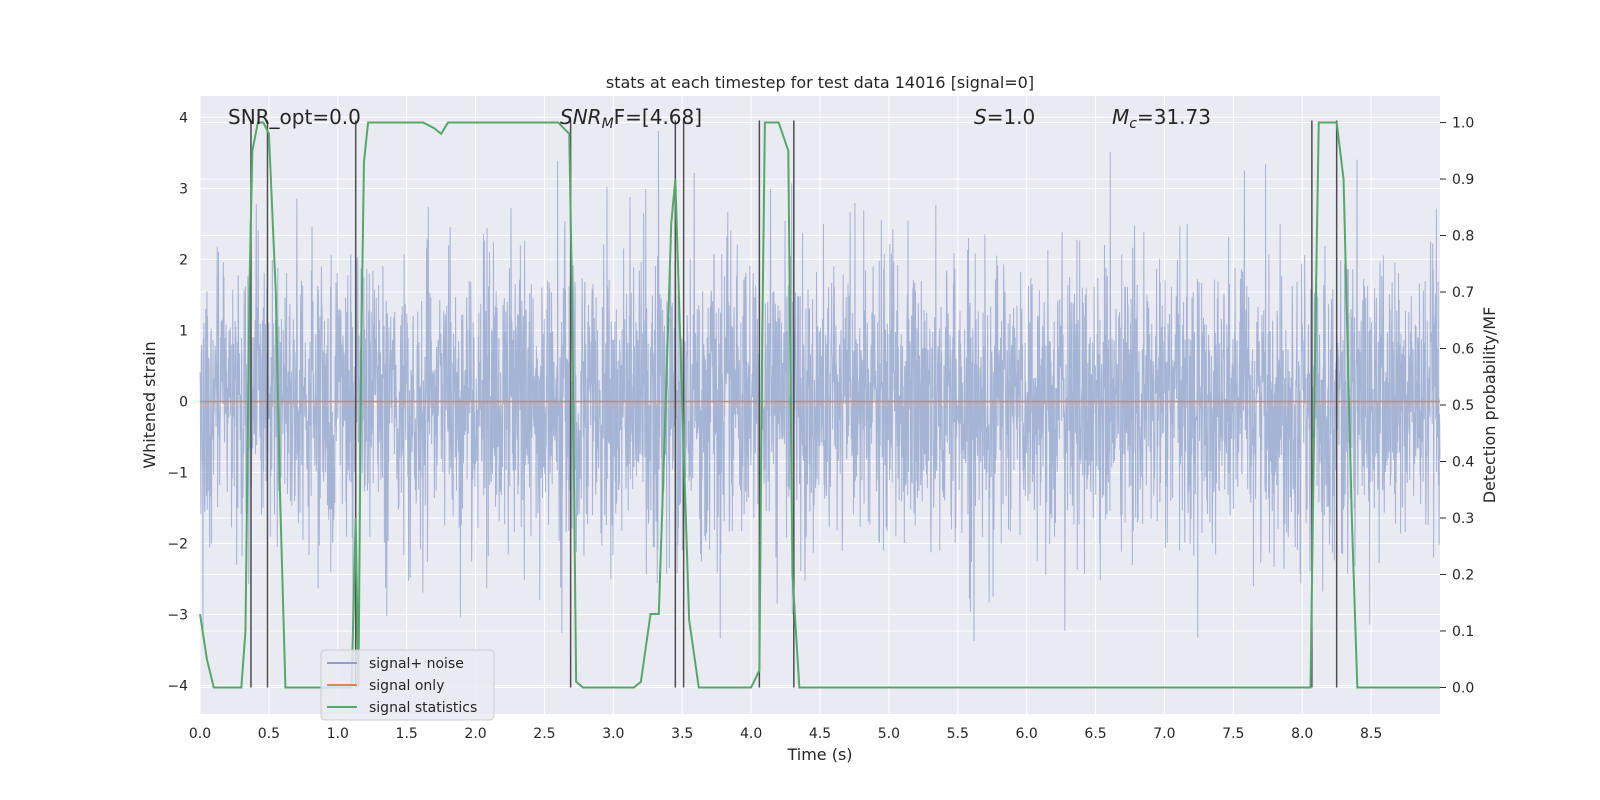 The width and height of the screenshot is (1600, 800). What do you see at coordinates (608, 124) in the screenshot?
I see `annotation-snr-mf-sub: M` at bounding box center [608, 124].